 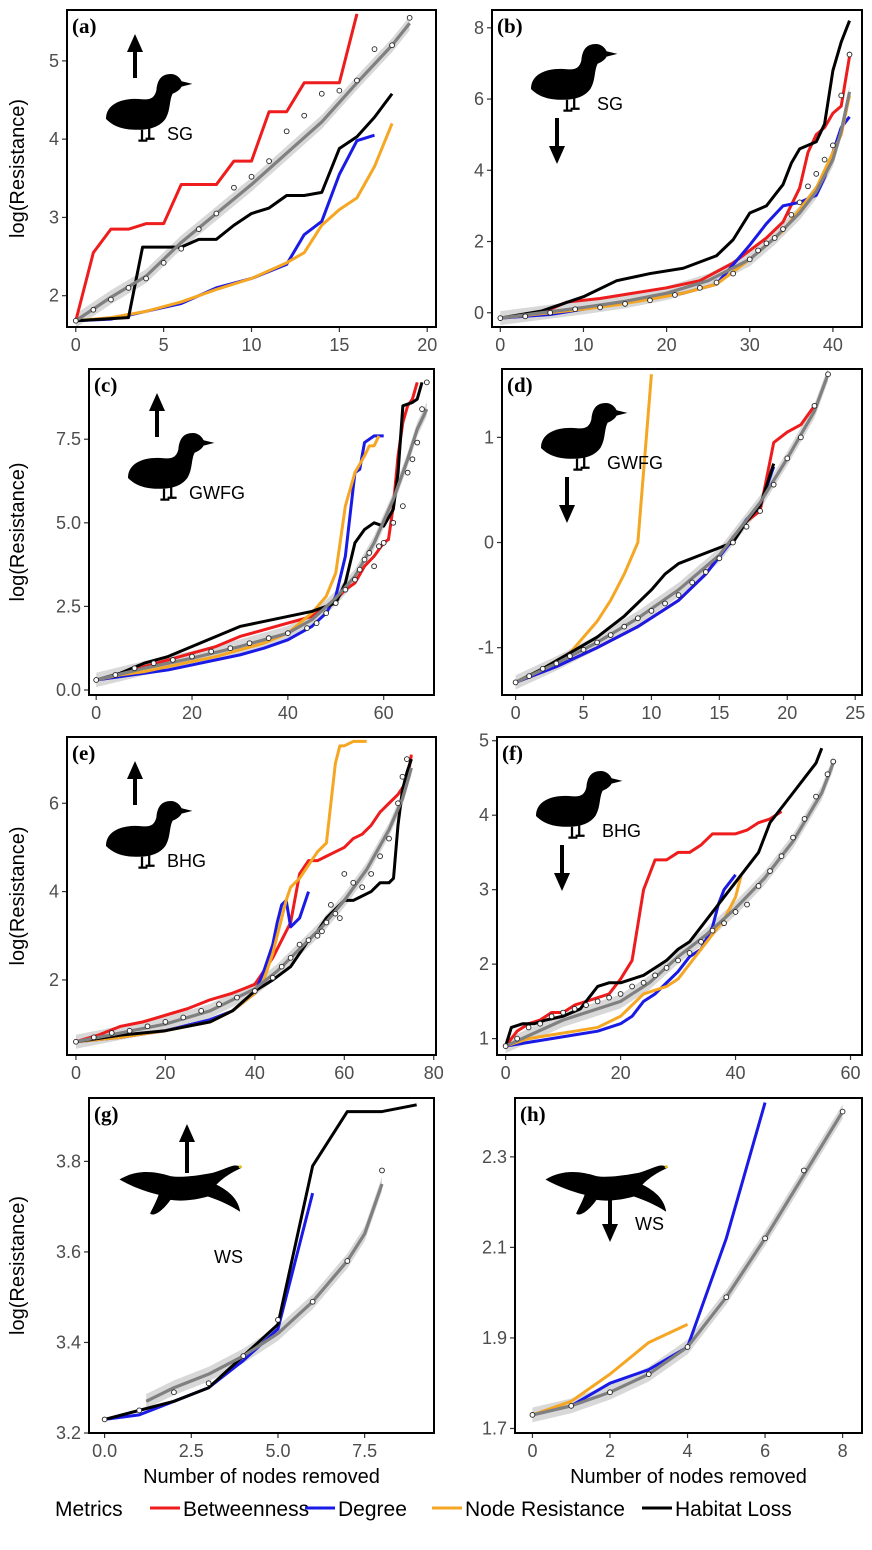 I want to click on y-tick-label: 2.5, so click(x=68, y=606).